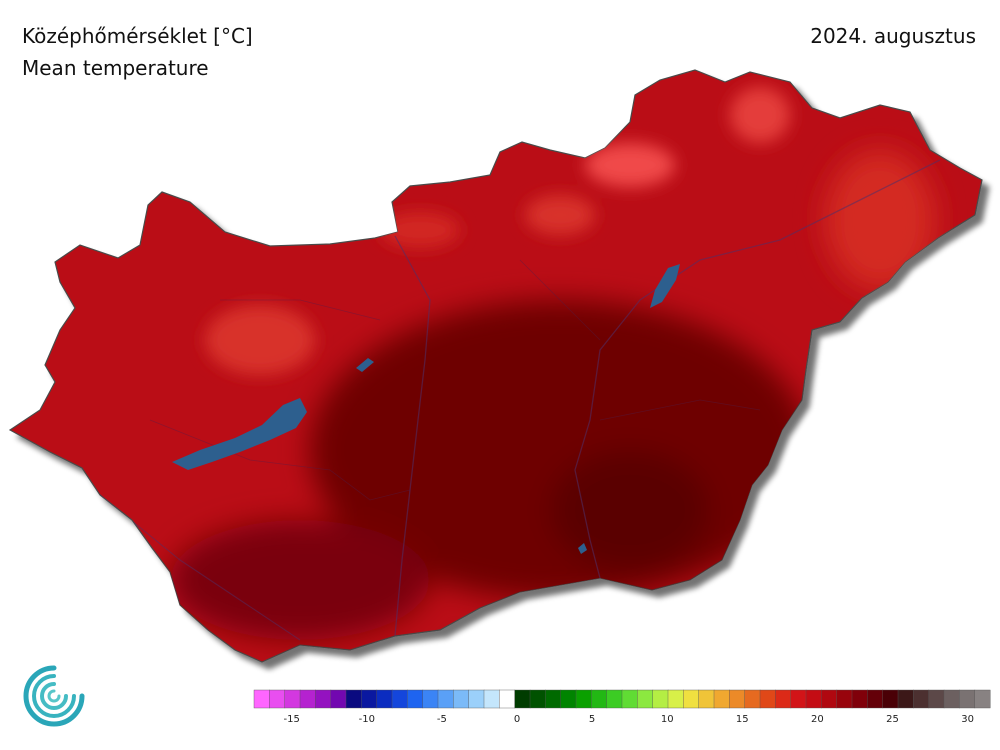 The image size is (1000, 750). I want to click on hot-zone-southwest, so click(300, 580).